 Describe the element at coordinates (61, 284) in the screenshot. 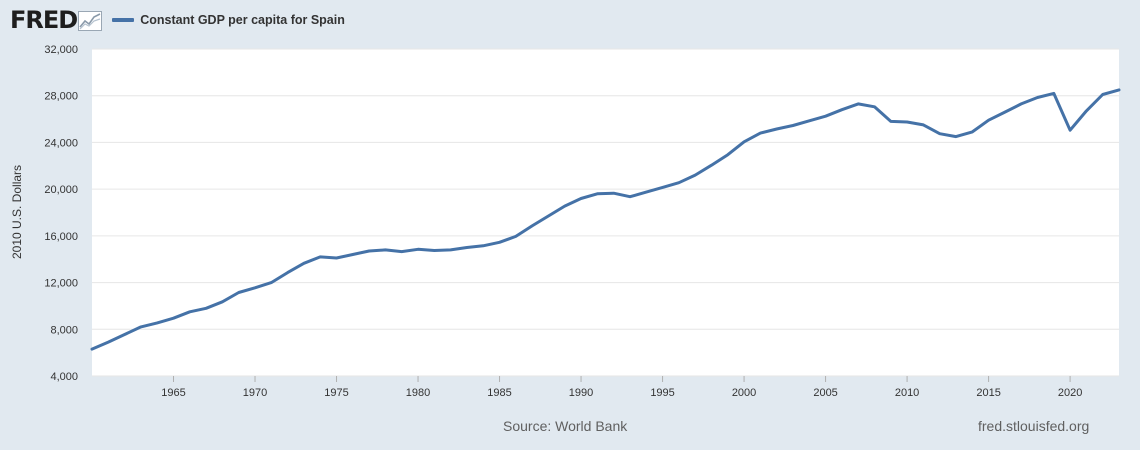

I see `y-tick-label: 12,000` at that location.